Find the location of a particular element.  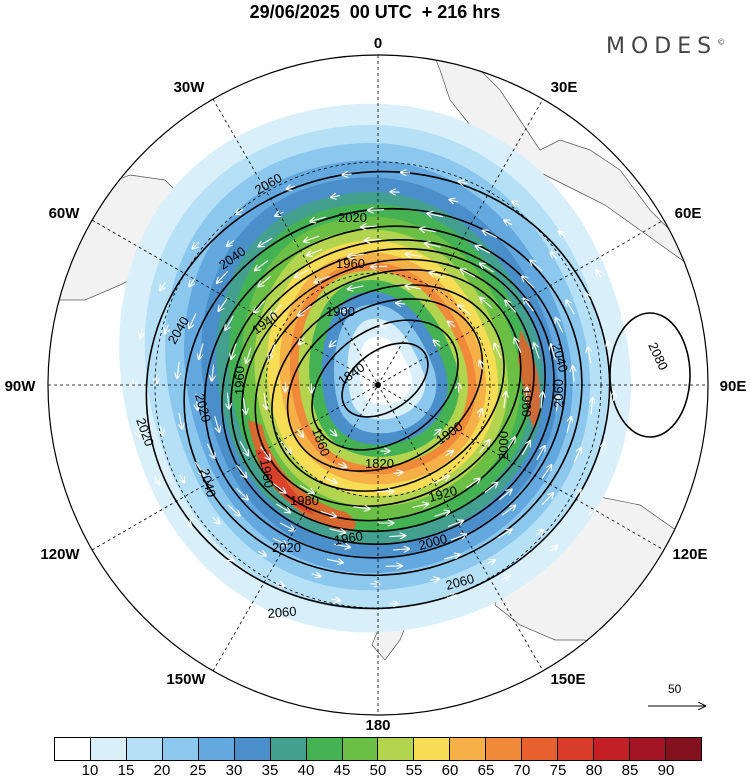

contour-1920 is located at coordinates (388, 388).